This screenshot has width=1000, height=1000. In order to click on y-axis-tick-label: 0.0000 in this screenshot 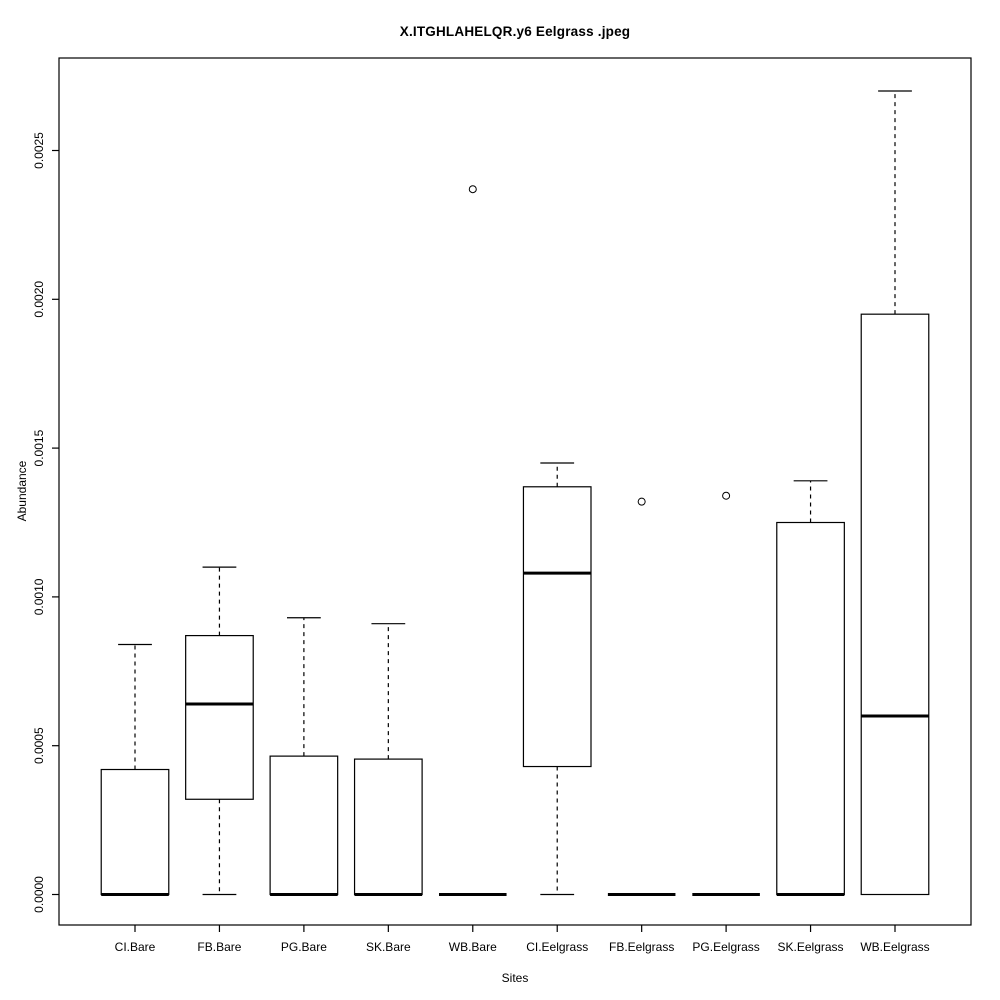, I will do `click(39, 894)`.